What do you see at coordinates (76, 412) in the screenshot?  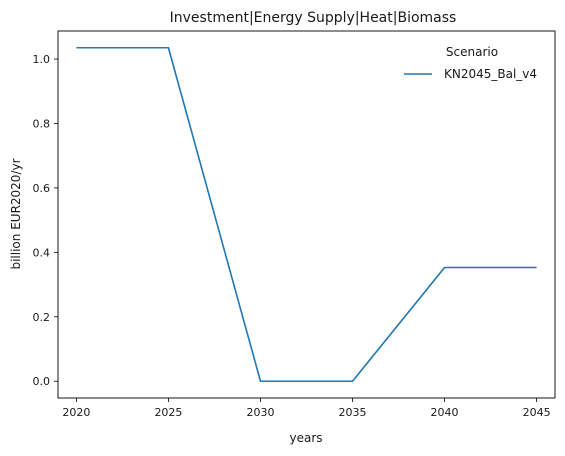 I see `x-tick-label: 2020` at bounding box center [76, 412].